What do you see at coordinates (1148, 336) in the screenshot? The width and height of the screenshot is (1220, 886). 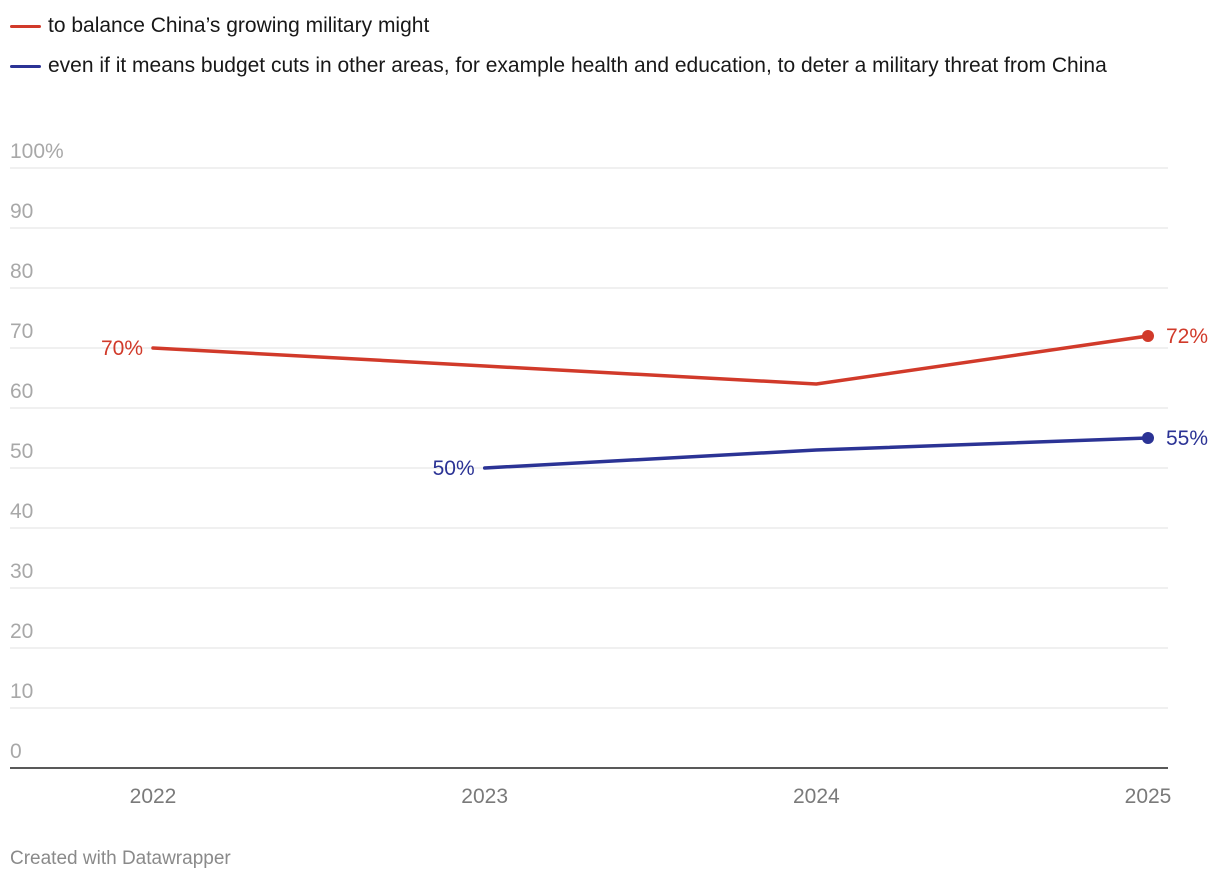 I see `data-point-marker-0-2025` at bounding box center [1148, 336].